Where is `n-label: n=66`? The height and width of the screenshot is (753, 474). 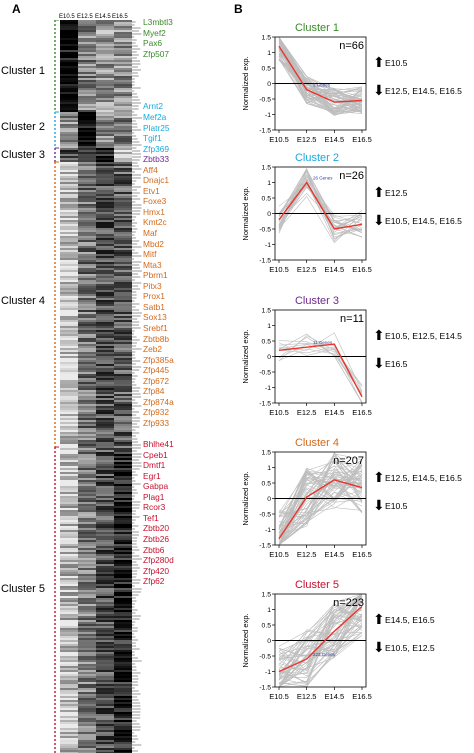
n-label: n=66 is located at coordinates (351, 46).